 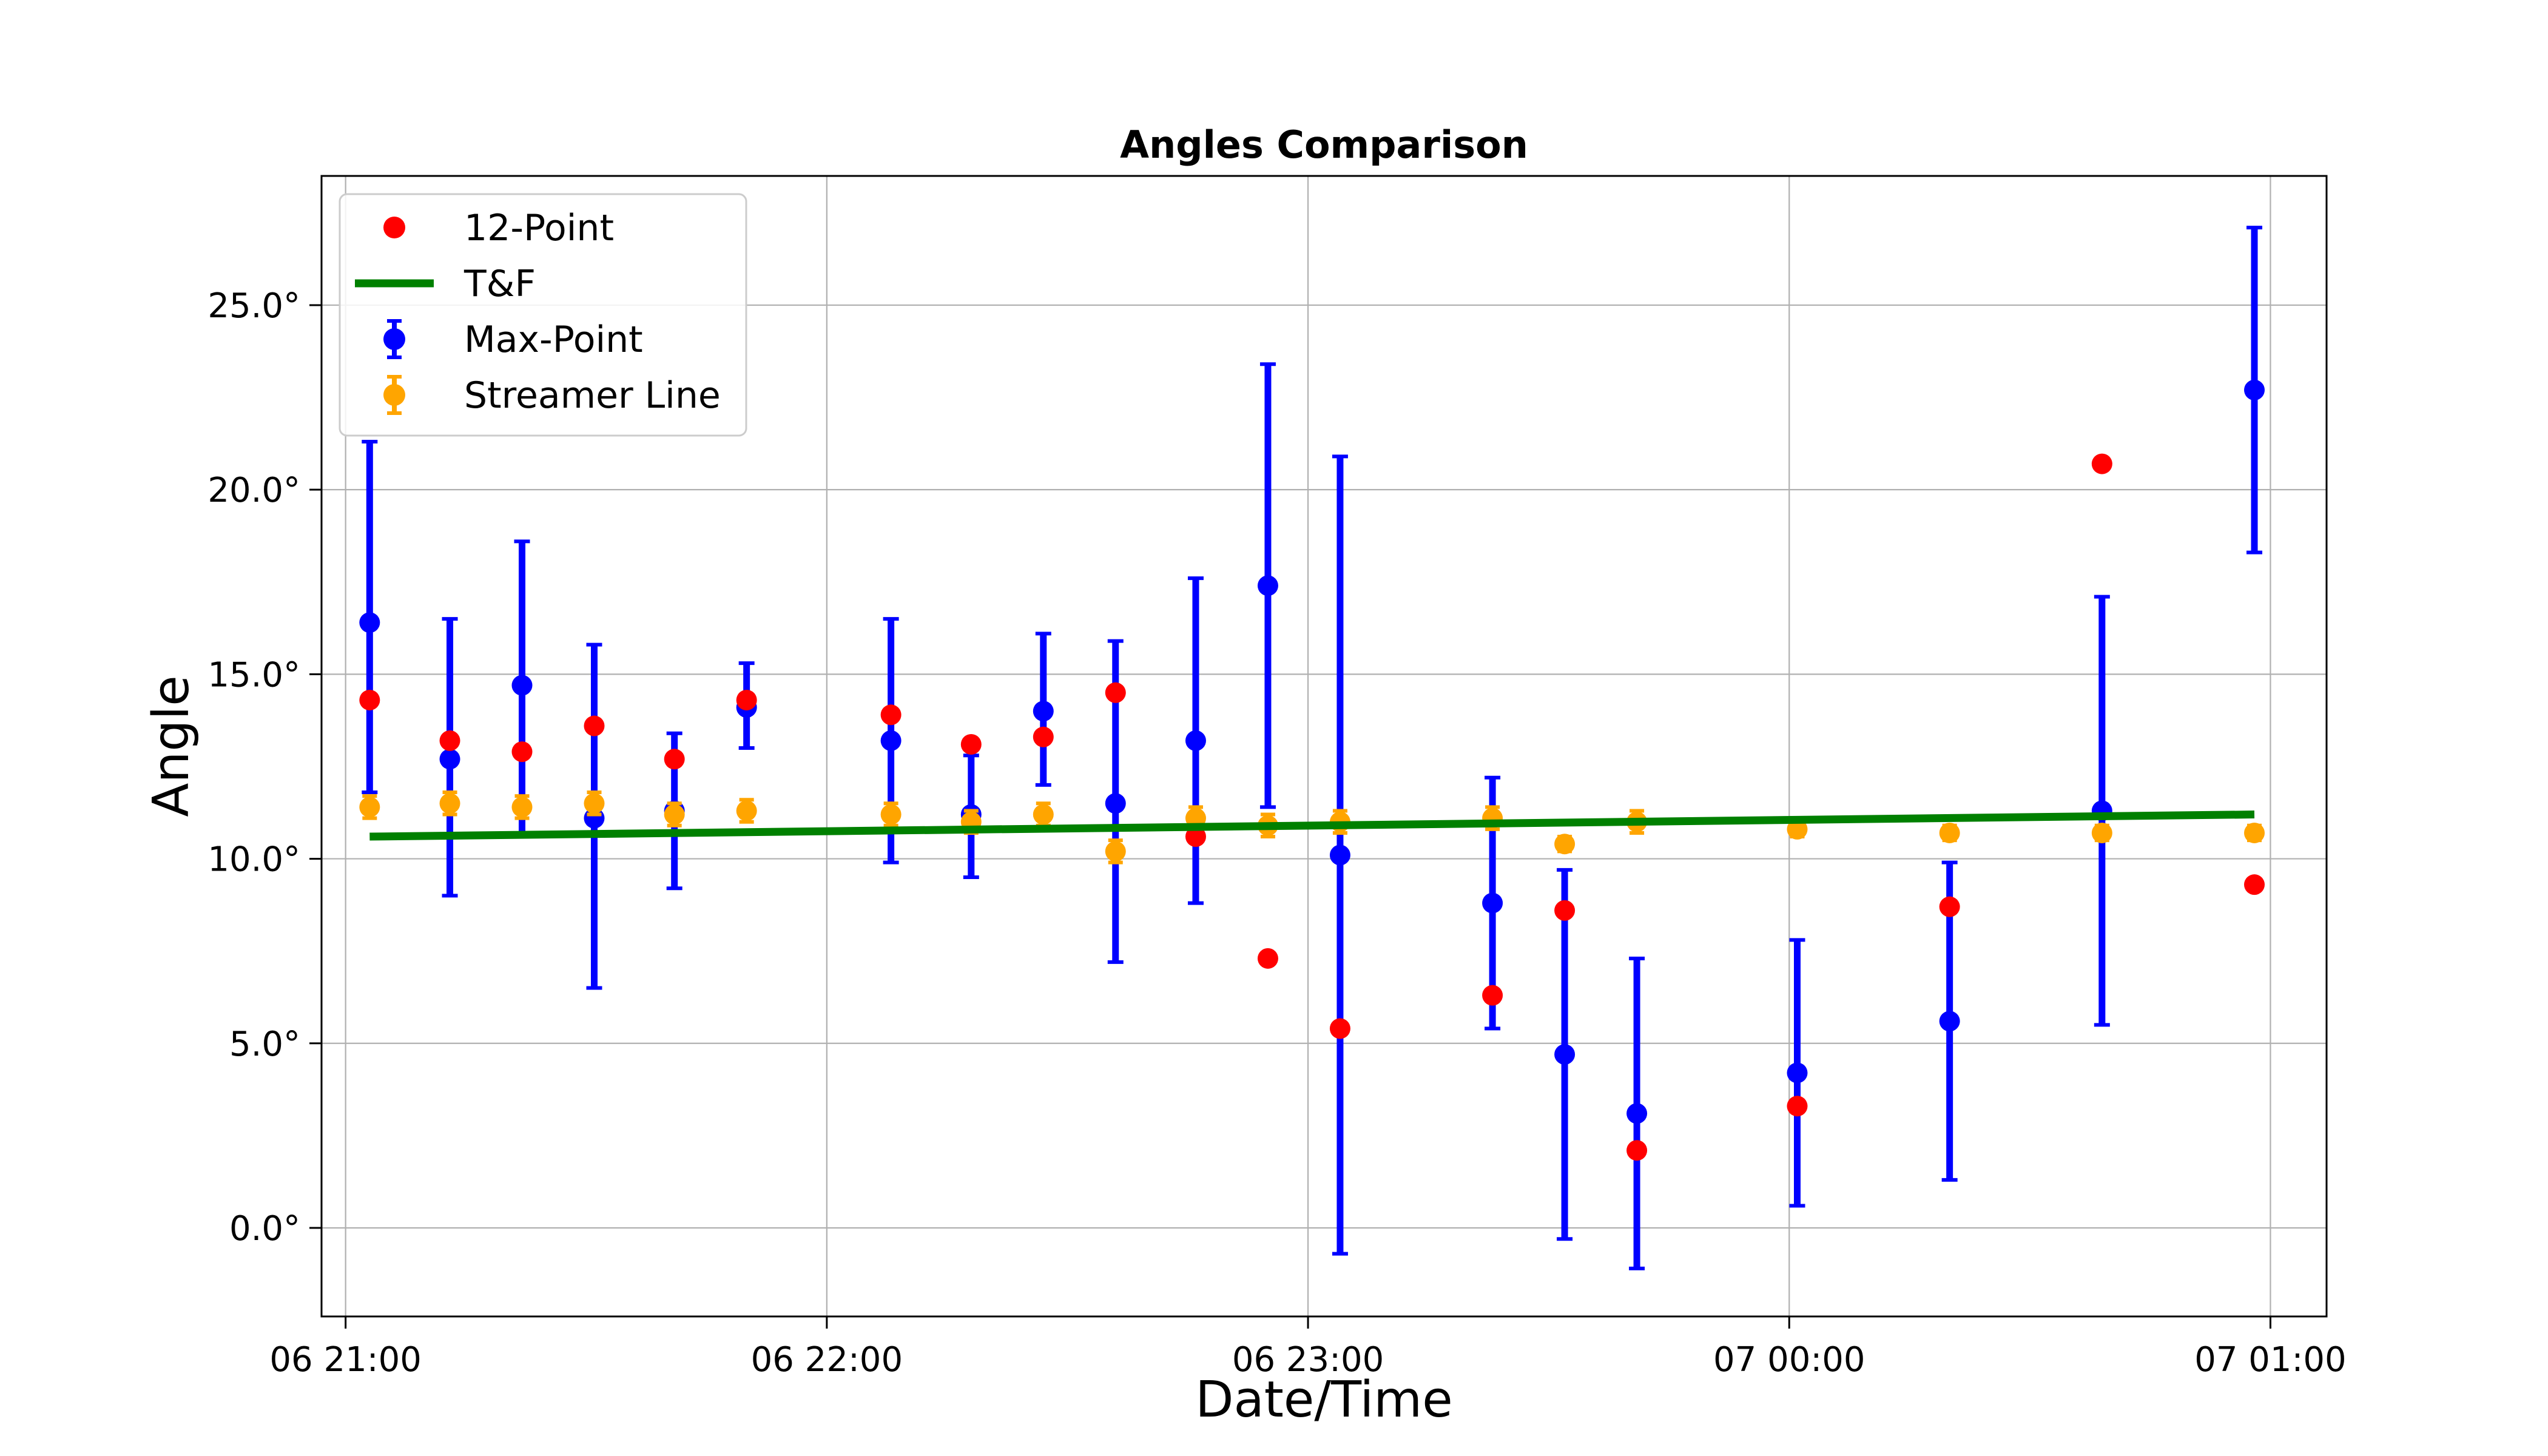 What do you see at coordinates (253, 306) in the screenshot?
I see `y-tick-label: 25.0°` at bounding box center [253, 306].